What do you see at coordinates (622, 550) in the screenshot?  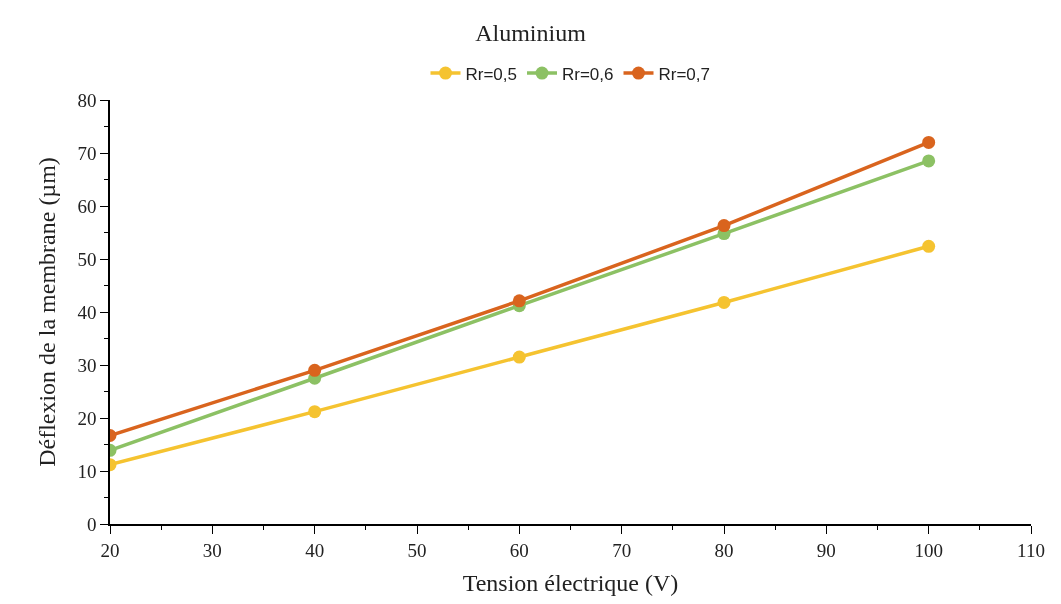 I see `x-tick-label: 70` at bounding box center [622, 550].